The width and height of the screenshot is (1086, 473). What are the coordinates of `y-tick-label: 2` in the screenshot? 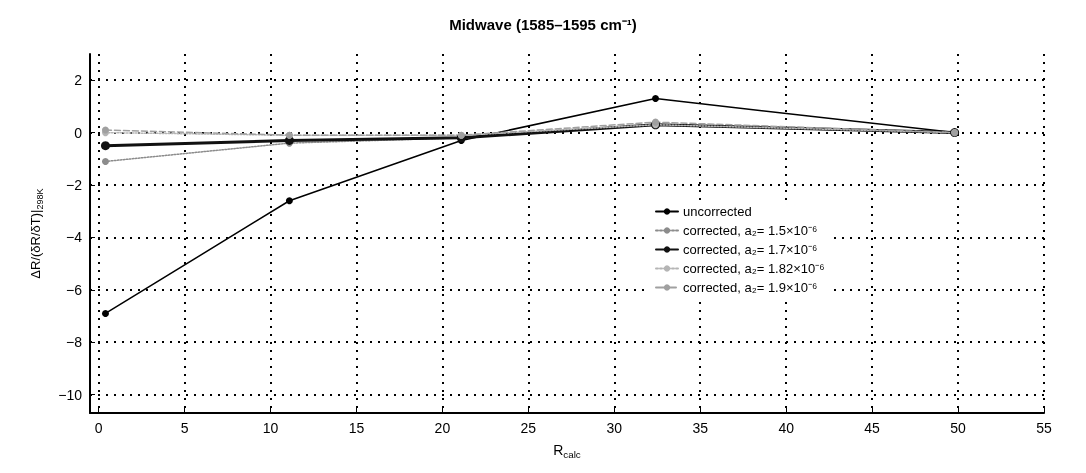 It's located at (78, 80).